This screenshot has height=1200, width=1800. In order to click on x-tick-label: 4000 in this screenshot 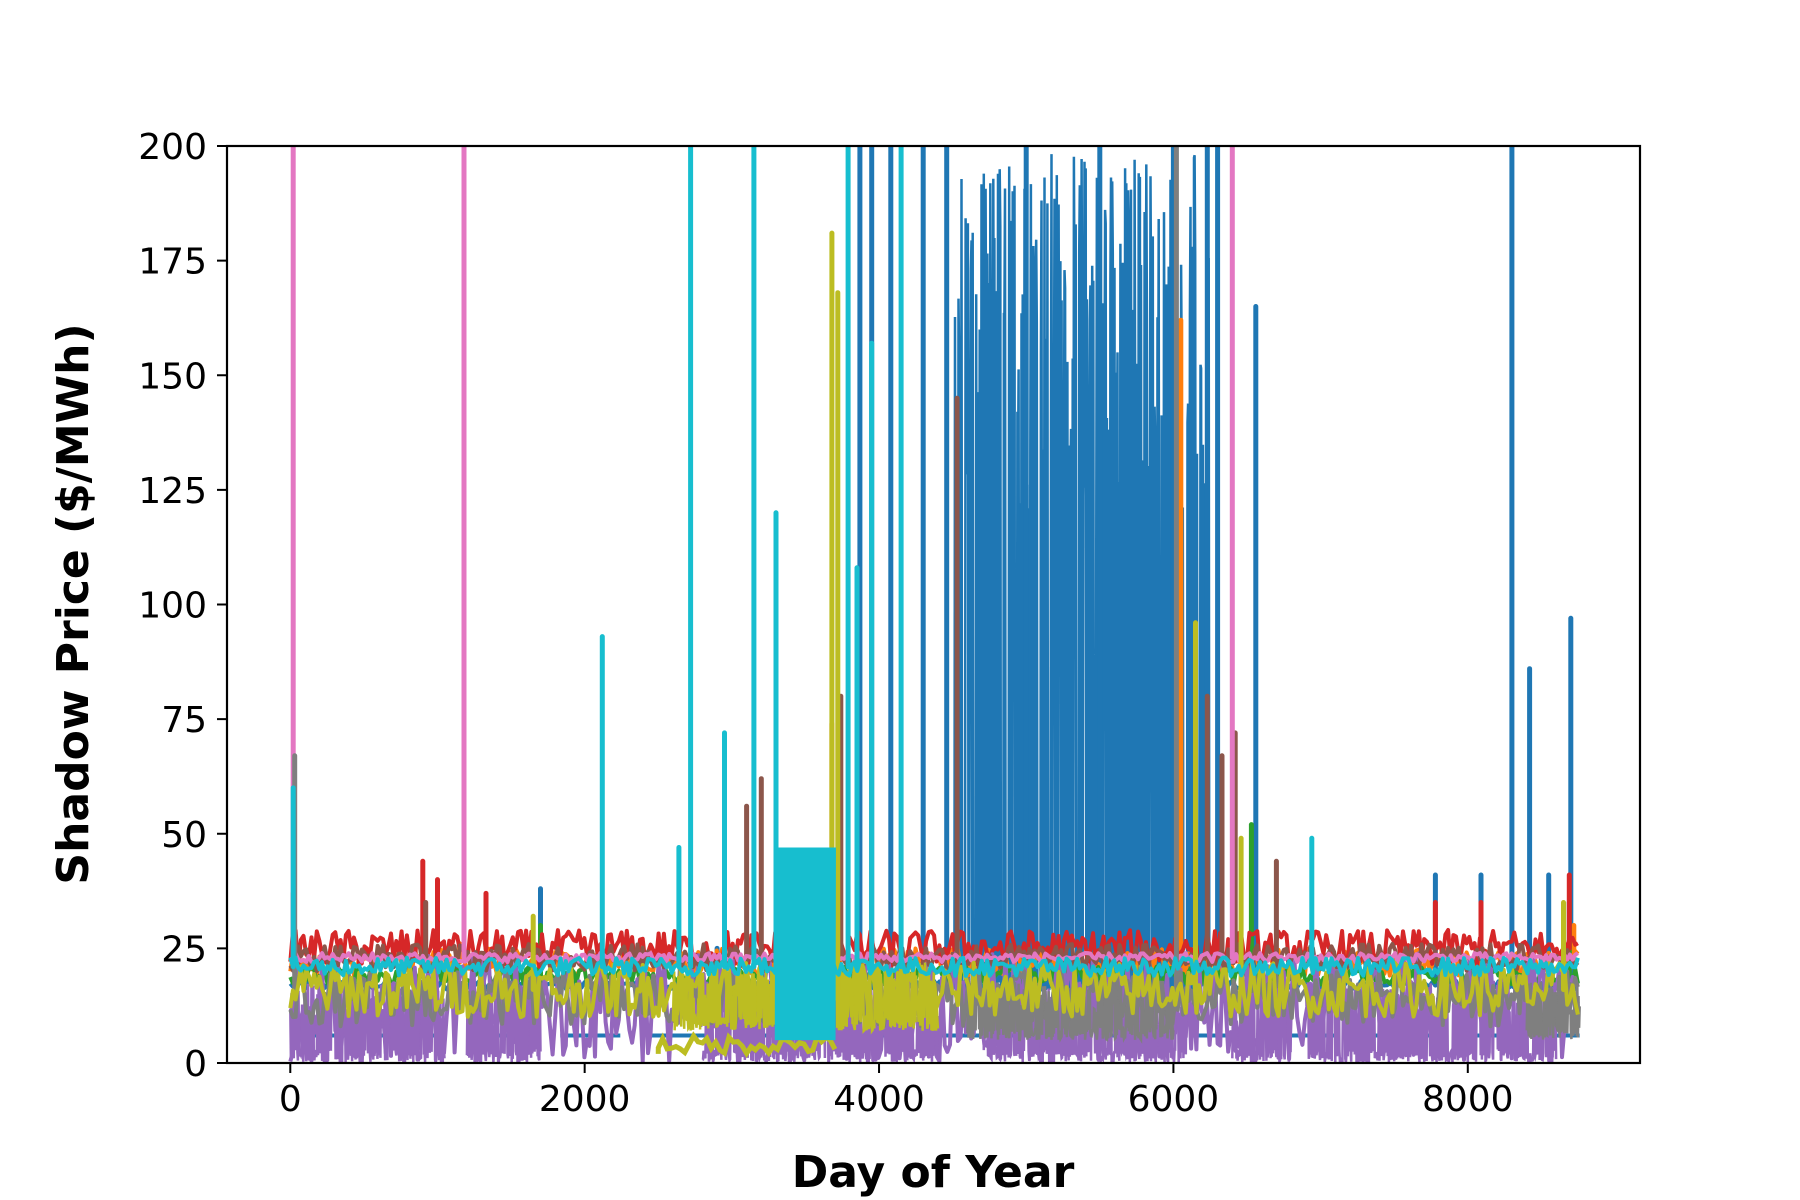, I will do `click(879, 1099)`.